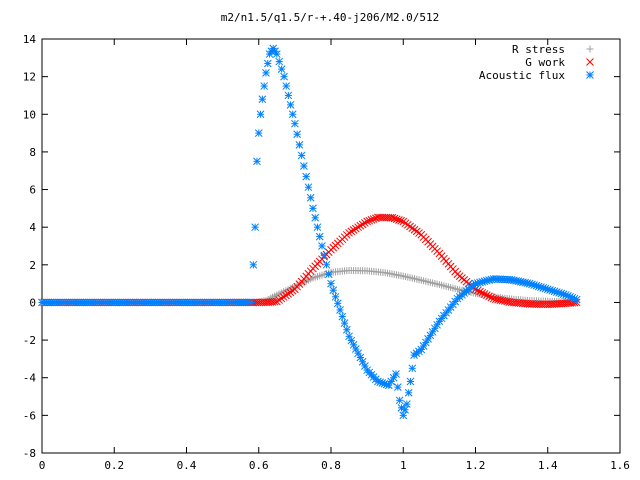 The image size is (640, 480). What do you see at coordinates (620, 465) in the screenshot?
I see `x-tick-label: 1.6` at bounding box center [620, 465].